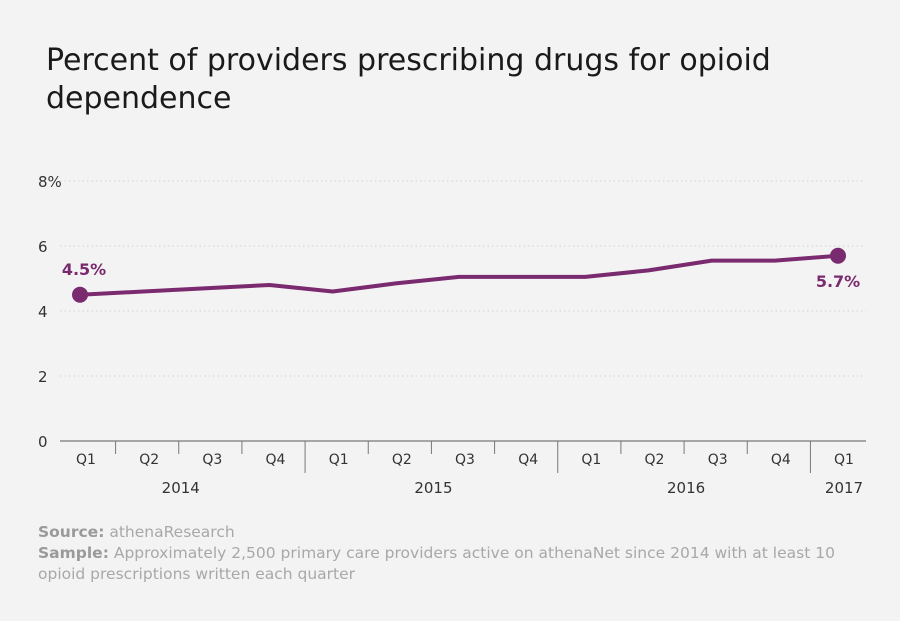  I want to click on y-tick-label: 0, so click(43, 442).